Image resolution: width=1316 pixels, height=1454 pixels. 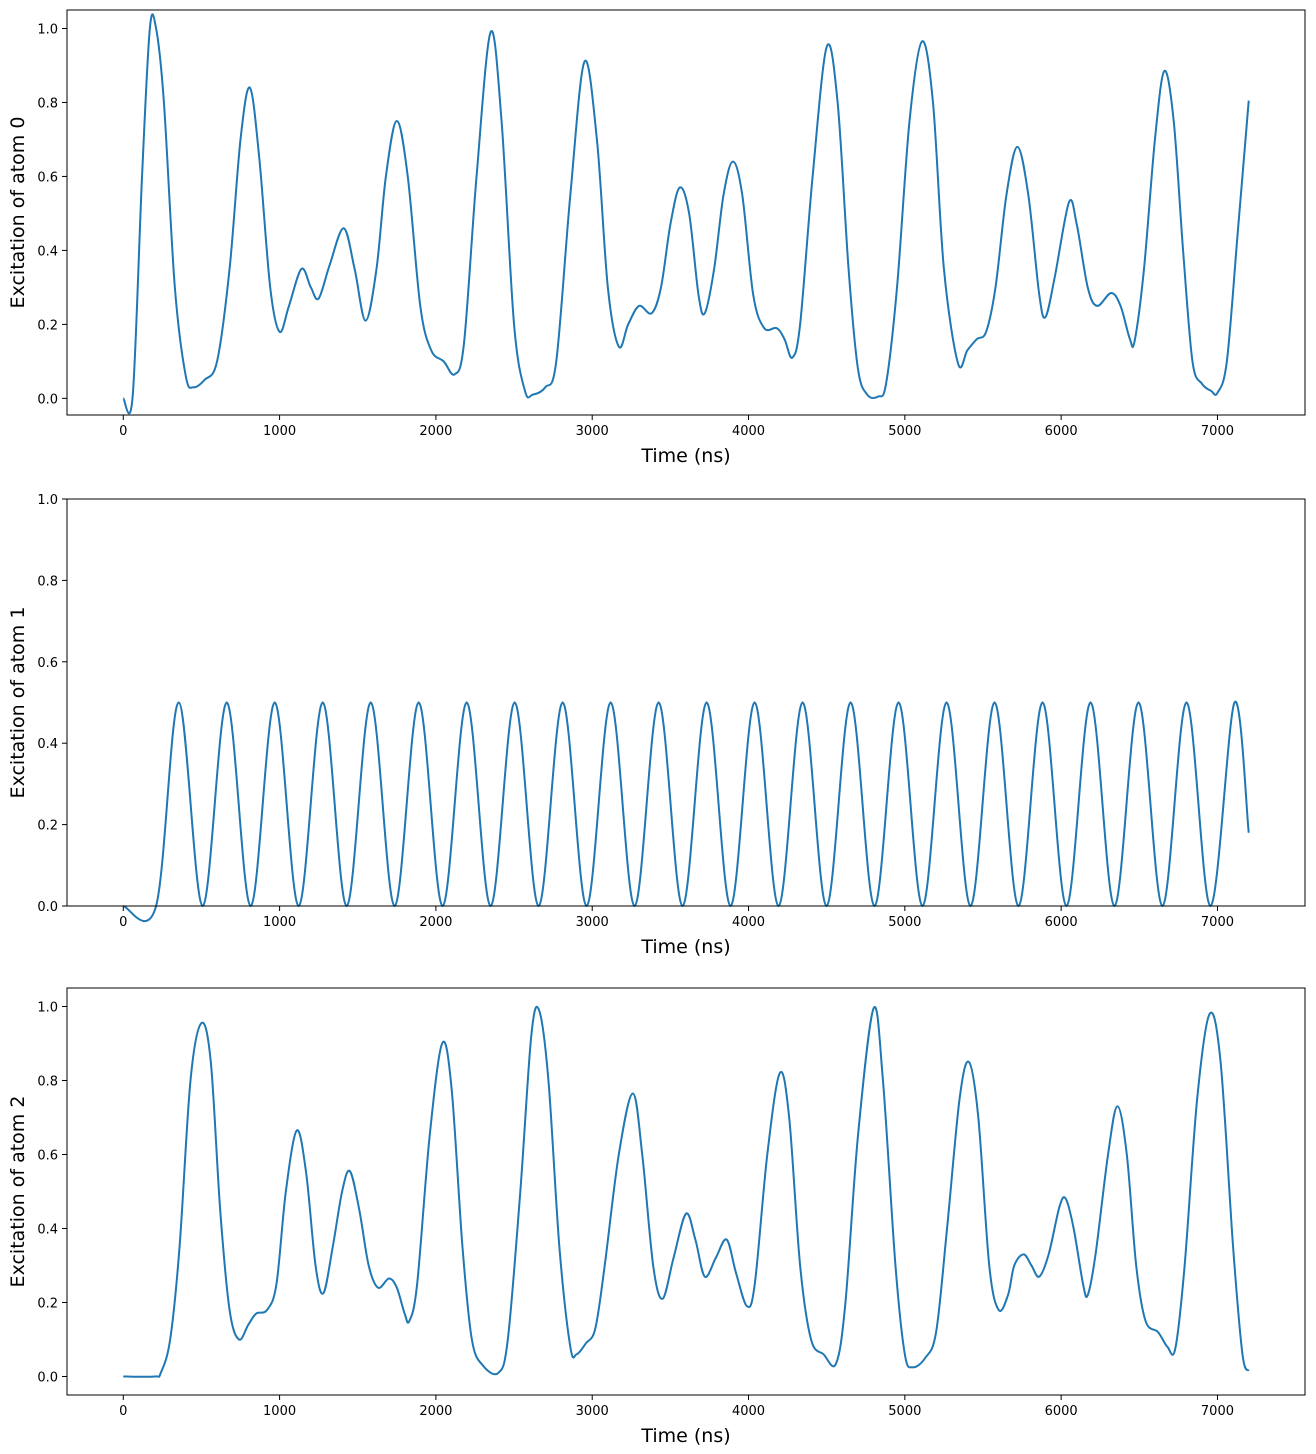 What do you see at coordinates (18, 1192) in the screenshot?
I see `y-axis-label: Excitation of atom 2` at bounding box center [18, 1192].